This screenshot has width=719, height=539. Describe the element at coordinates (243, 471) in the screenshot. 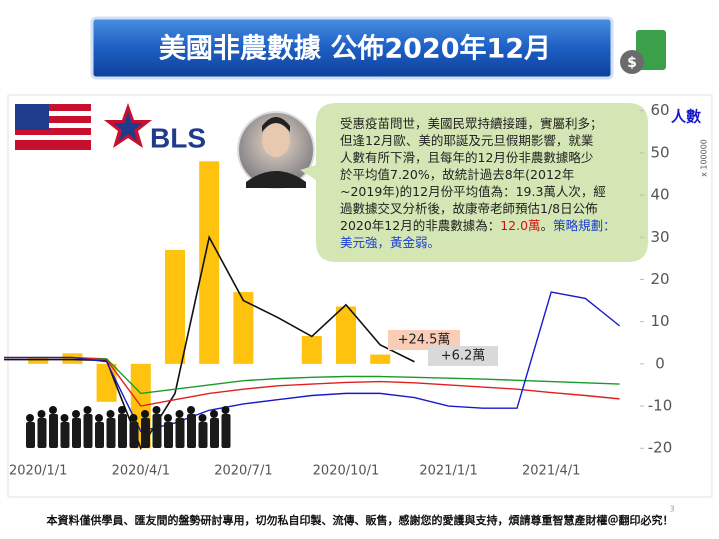

I see `x-tick-label: 2020/7/1` at that location.